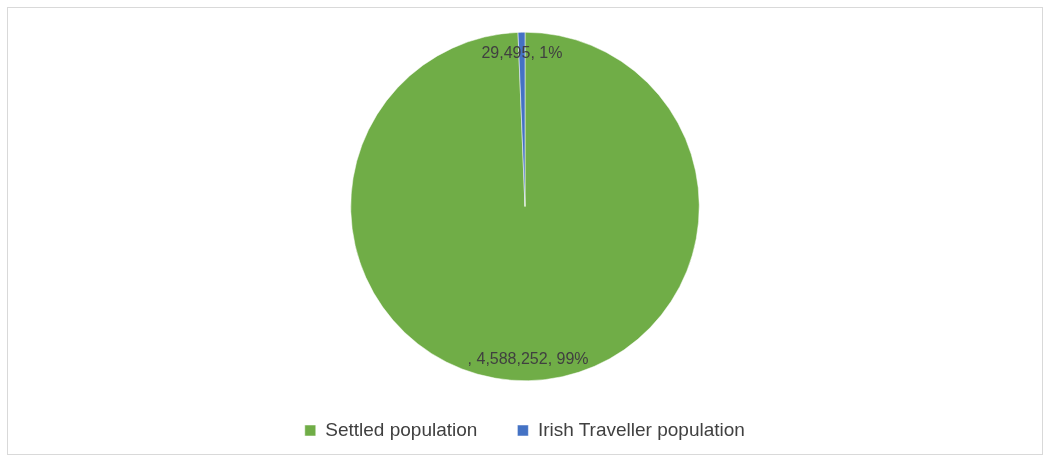 The image size is (1052, 464). I want to click on data-label: , 4,588,252, 99%, so click(528, 359).